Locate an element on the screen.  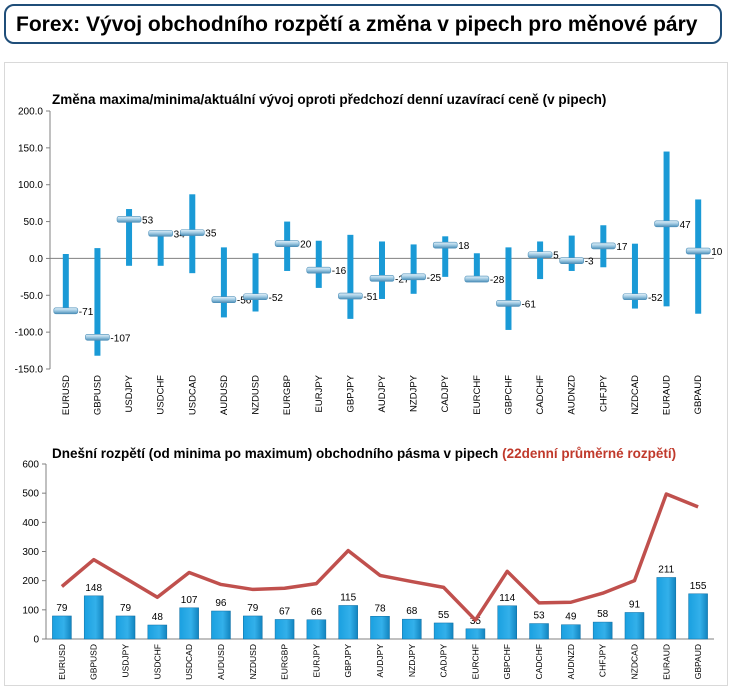
chart1-y-tick-label: -100.0 is located at coordinates (29, 333).